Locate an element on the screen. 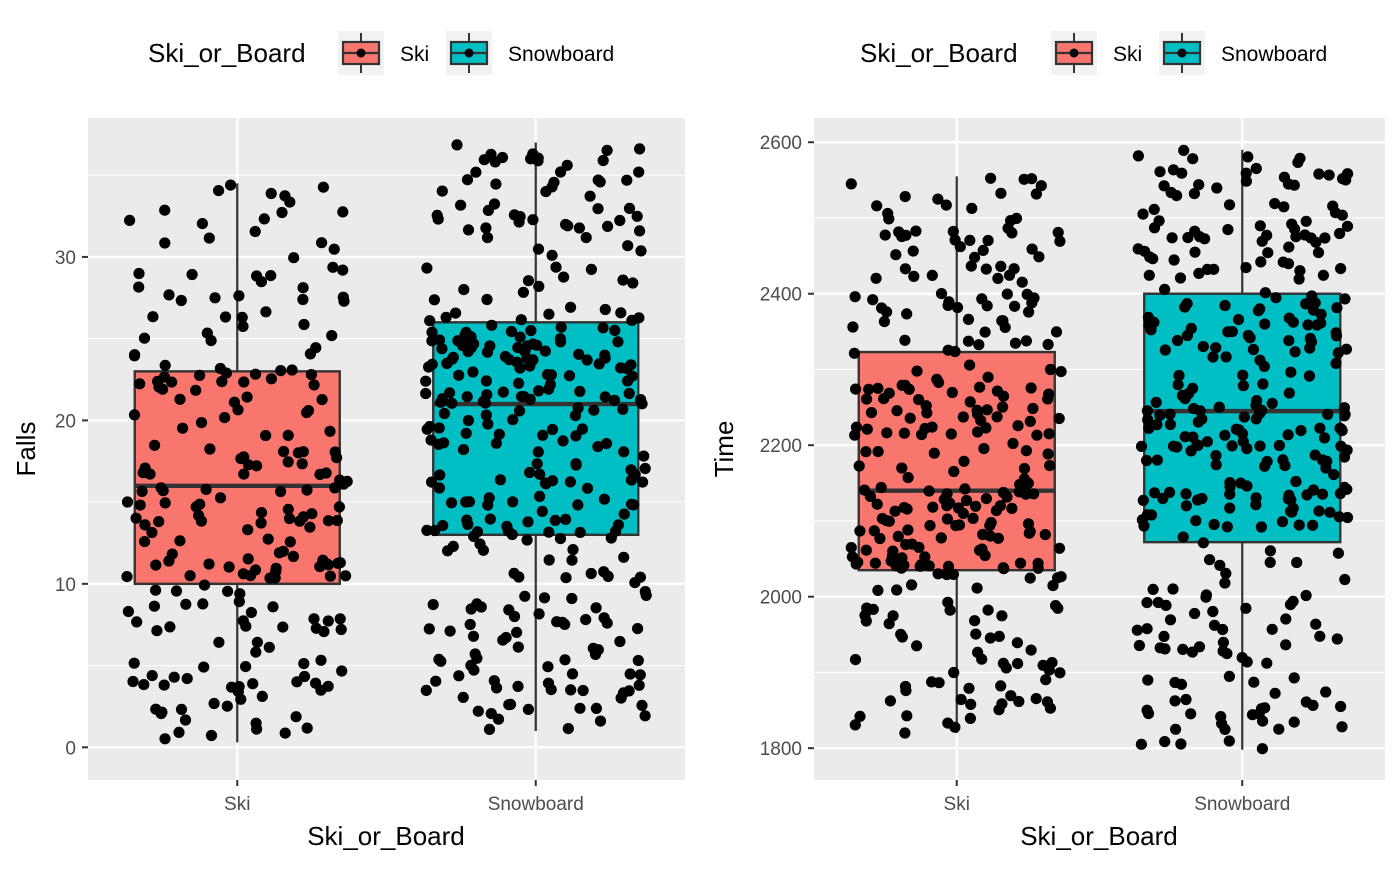 The height and width of the screenshot is (870, 1400). time-legend-label-ski: Ski is located at coordinates (1127, 54).